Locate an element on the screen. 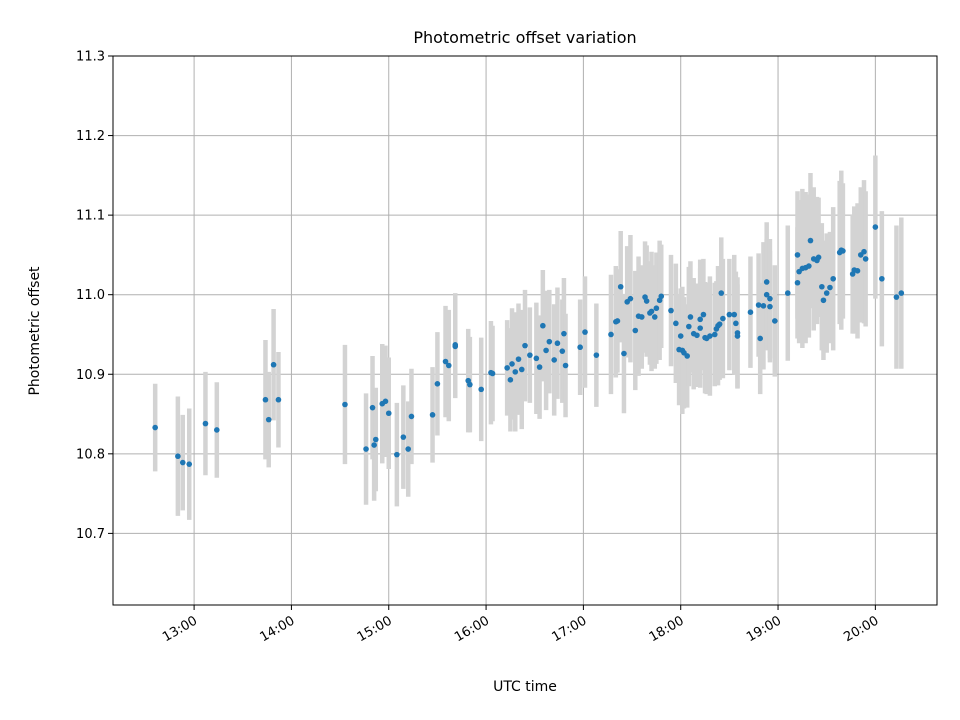  y-axis-label: Photometric offset is located at coordinates (35, 331).